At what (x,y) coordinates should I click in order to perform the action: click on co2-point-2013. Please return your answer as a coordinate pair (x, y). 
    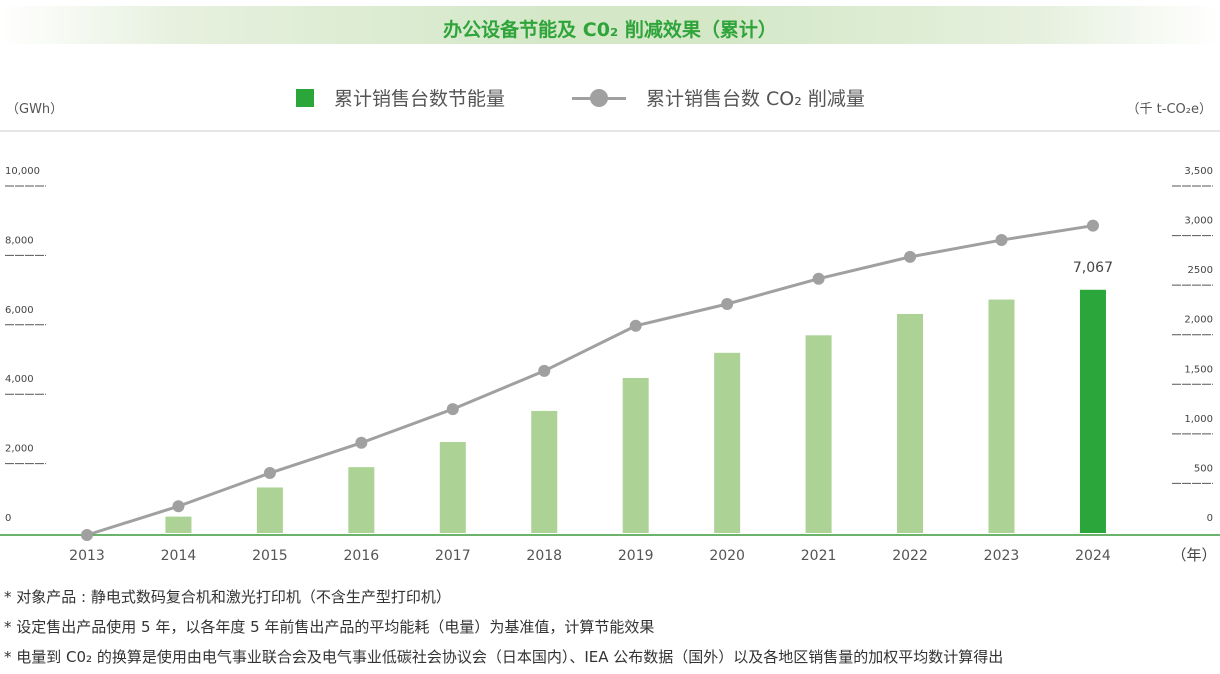
    Looking at the image, I should click on (87, 535).